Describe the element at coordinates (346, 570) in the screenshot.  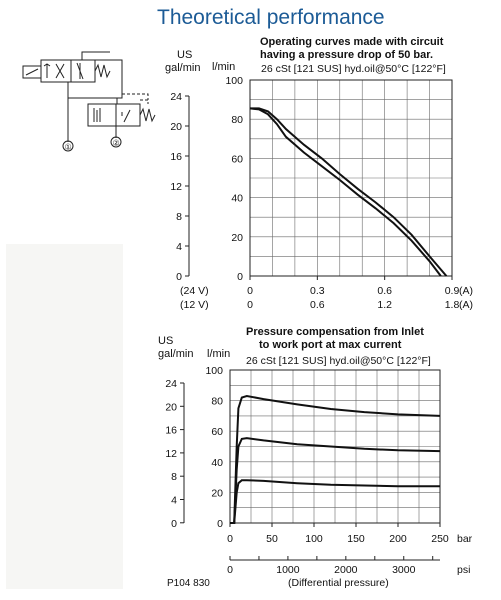
I see `psi-tick-label: 2000` at that location.